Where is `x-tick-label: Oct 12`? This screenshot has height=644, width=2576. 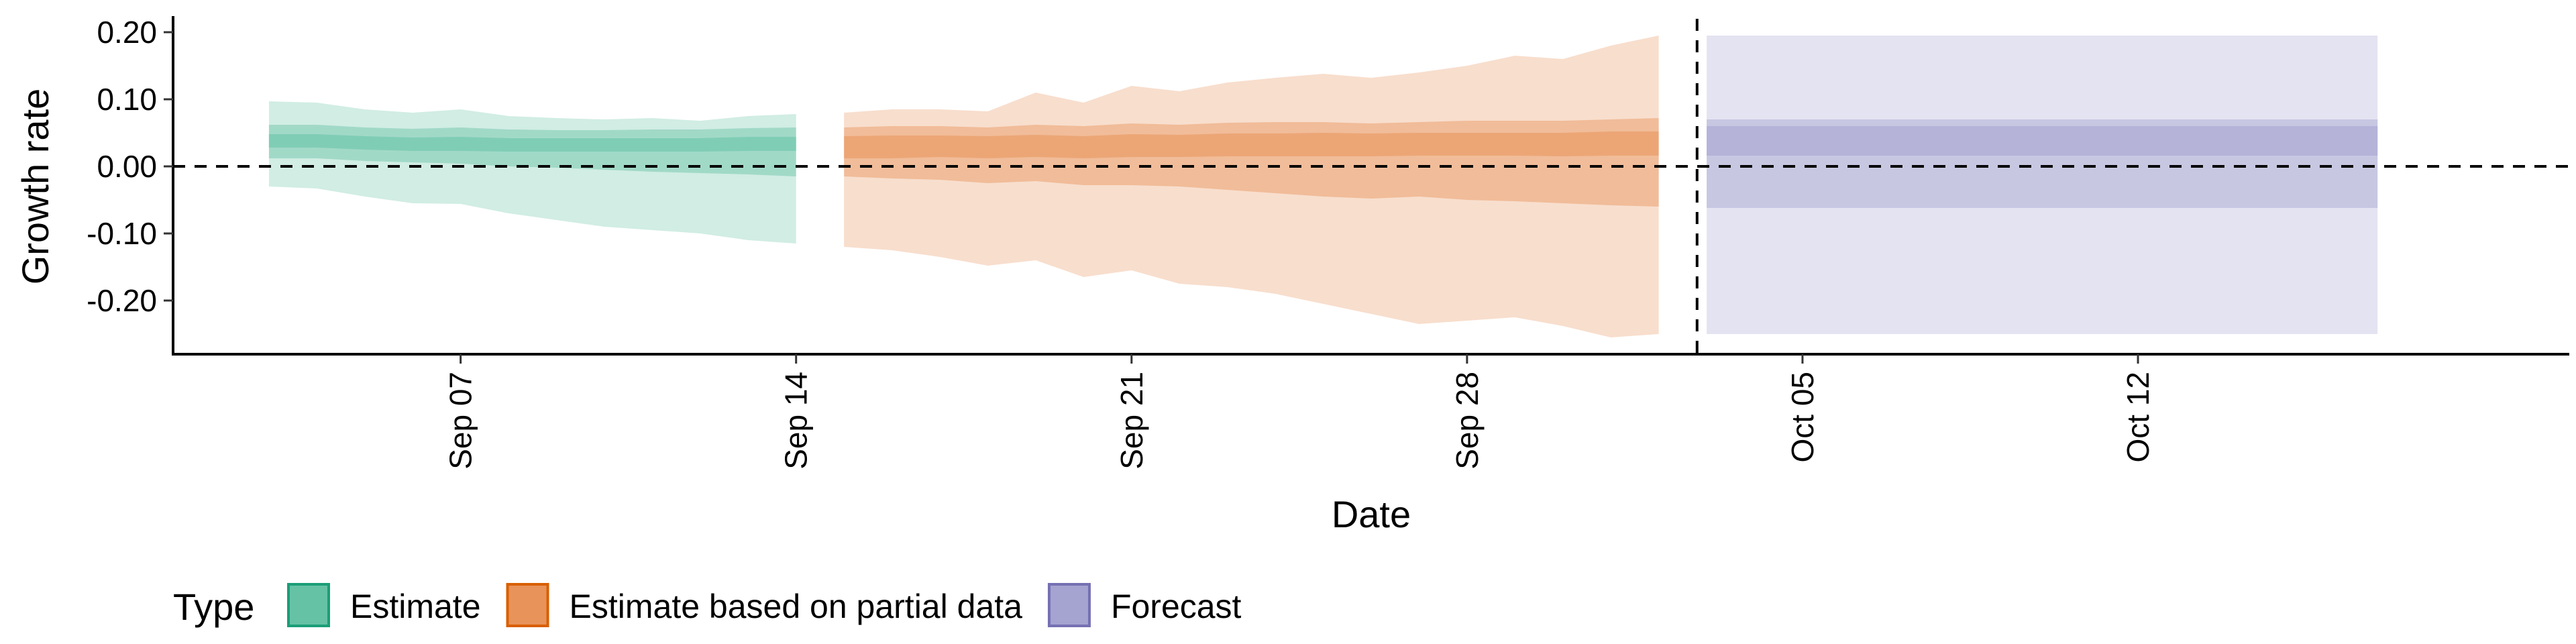
x-tick-label: Oct 12 is located at coordinates (2138, 417).